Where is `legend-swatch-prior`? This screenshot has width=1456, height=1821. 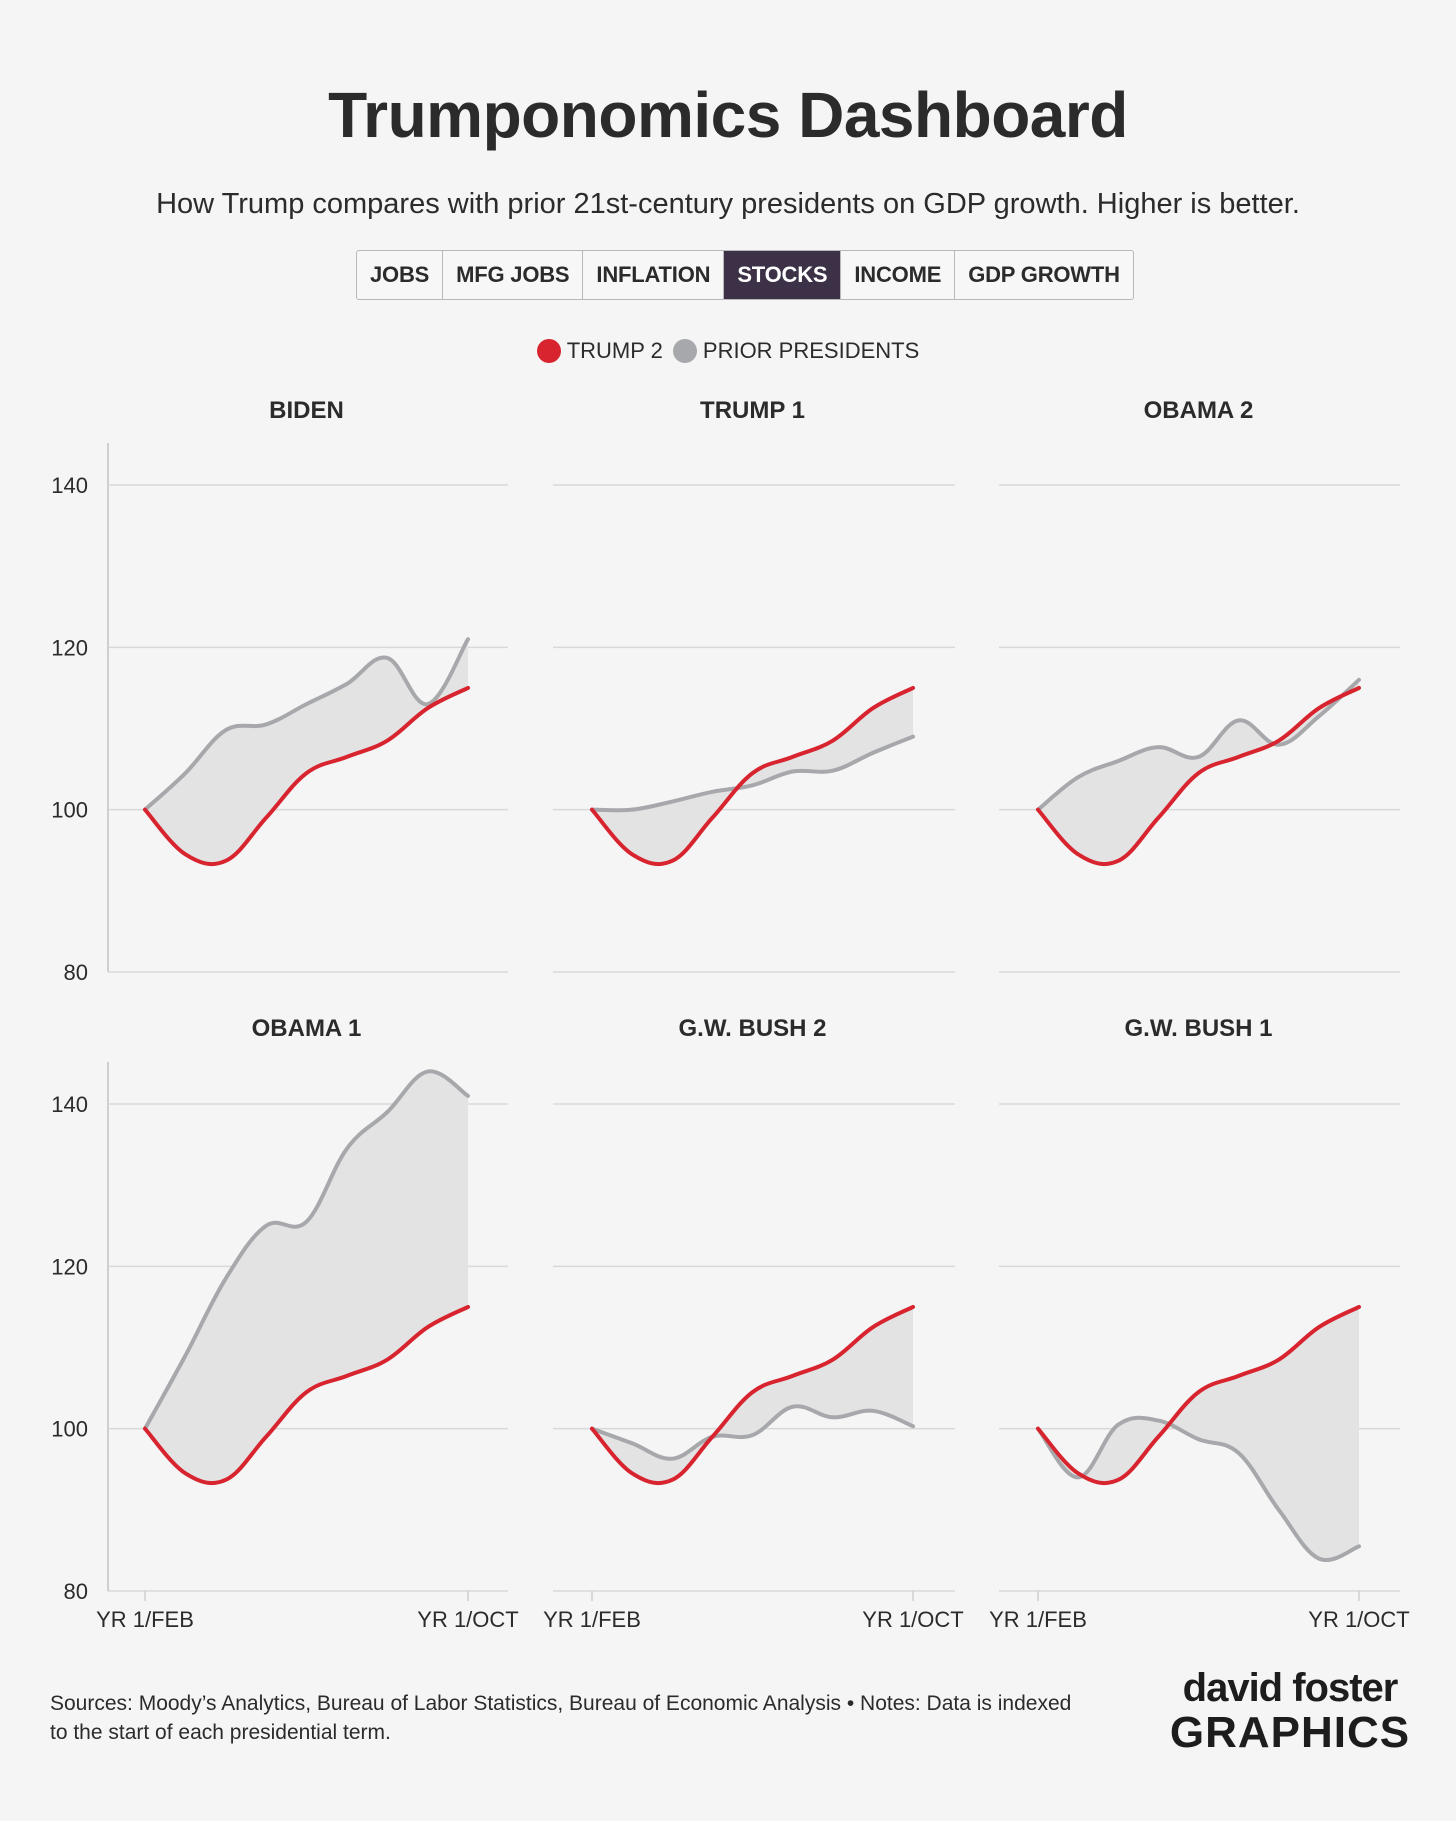
legend-swatch-prior is located at coordinates (684, 351).